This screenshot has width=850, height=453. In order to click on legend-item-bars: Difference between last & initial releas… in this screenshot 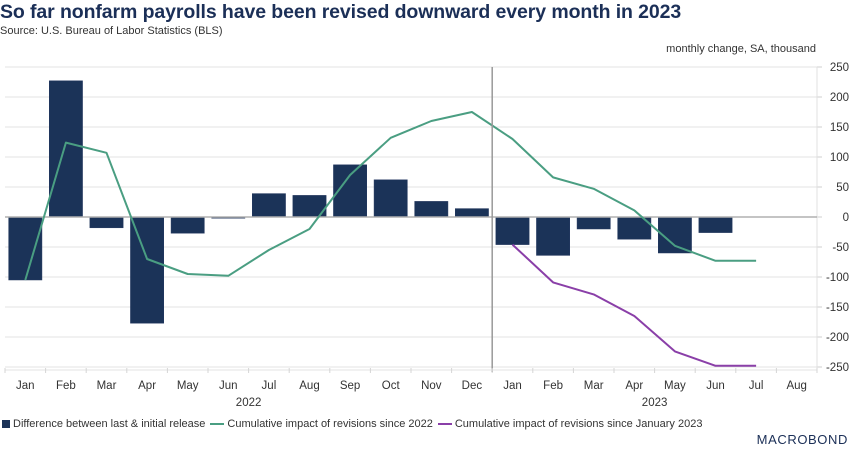, I will do `click(103, 424)`.